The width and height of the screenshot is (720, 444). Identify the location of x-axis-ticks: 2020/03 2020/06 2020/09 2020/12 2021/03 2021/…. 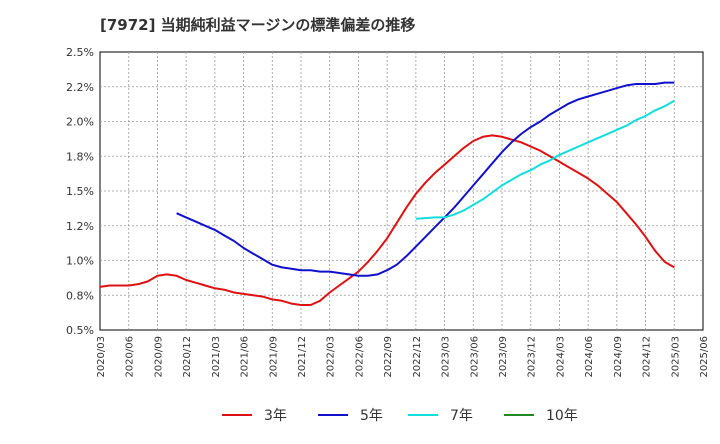
(403, 357).